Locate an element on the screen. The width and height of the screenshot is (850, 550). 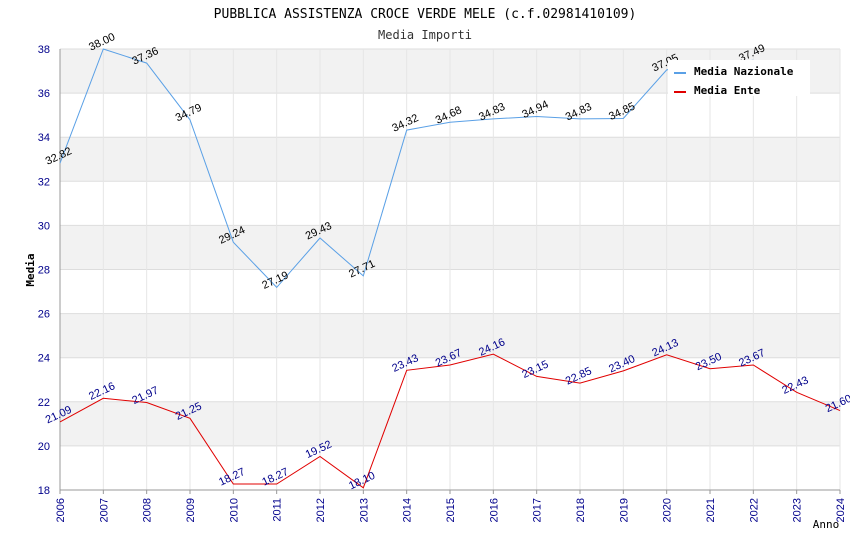
x-axis-label: Anno is located at coordinates (826, 524).